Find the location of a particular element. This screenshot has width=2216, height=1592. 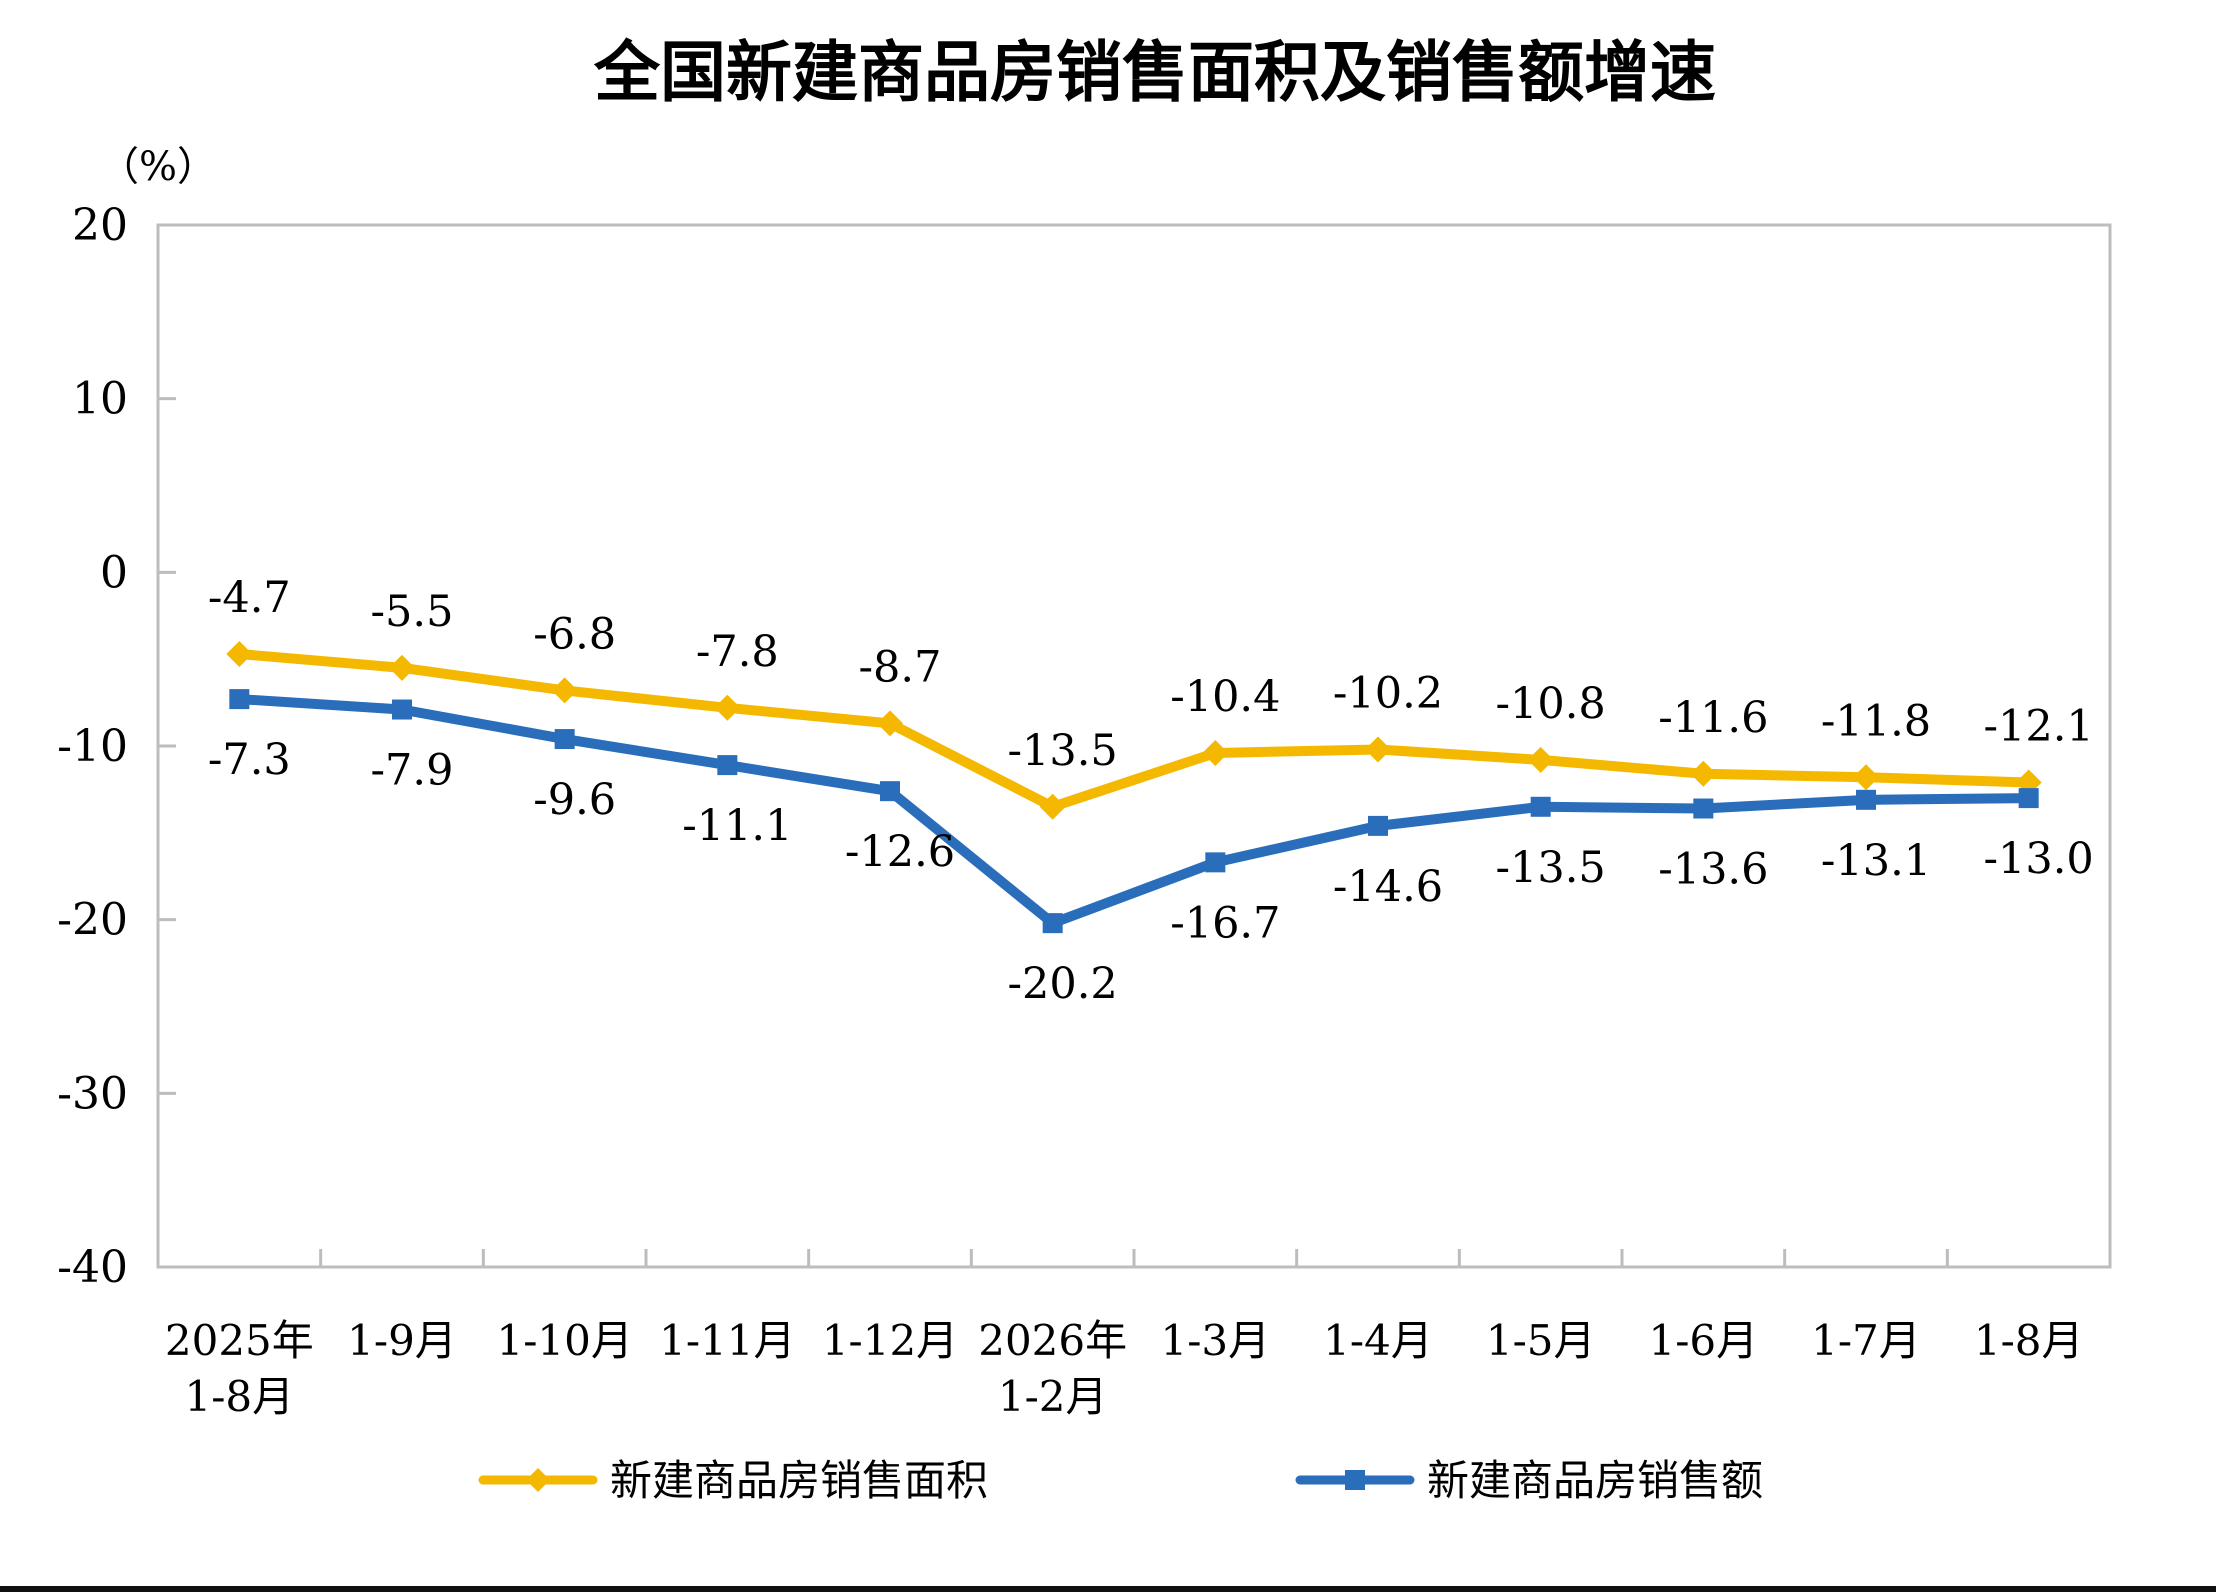

chart-title: 全国新建商品房销售面积及销售额增速 is located at coordinates (1154, 72).